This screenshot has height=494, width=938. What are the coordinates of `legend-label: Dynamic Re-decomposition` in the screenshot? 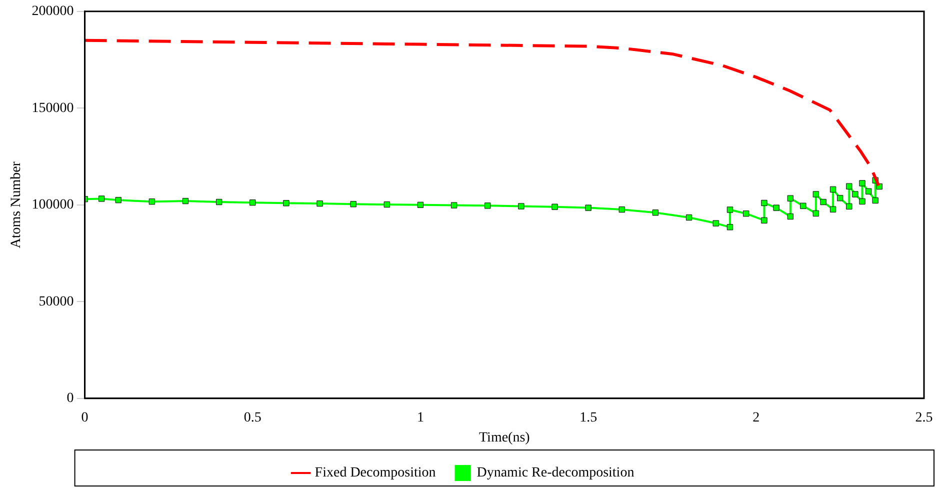 It's located at (555, 473).